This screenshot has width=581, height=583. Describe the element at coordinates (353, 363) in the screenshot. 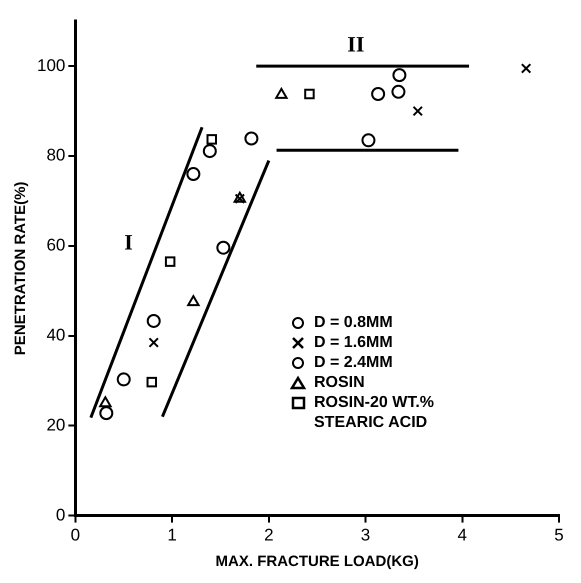

I see `legend-label: D = 2.4MM` at that location.